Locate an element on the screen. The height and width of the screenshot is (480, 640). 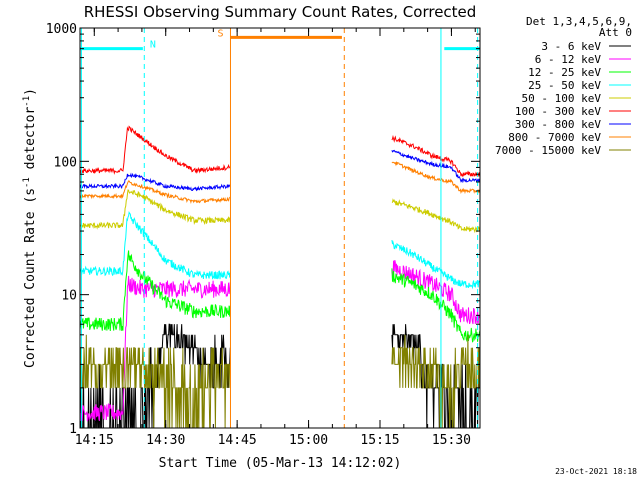
legend-label-4: 50 - 100 keV is located at coordinates (562, 98).